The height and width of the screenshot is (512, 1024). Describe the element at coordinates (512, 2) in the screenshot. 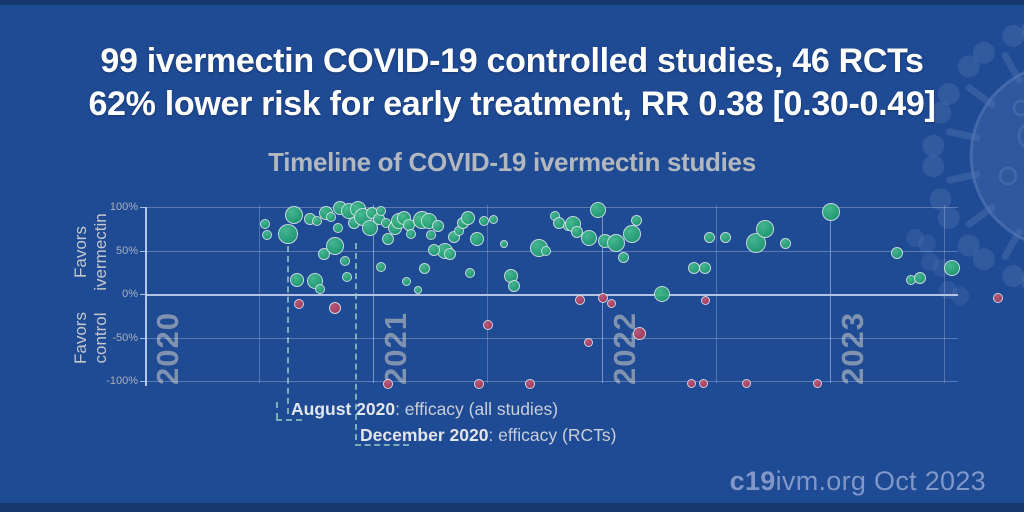

I see `top-border` at that location.